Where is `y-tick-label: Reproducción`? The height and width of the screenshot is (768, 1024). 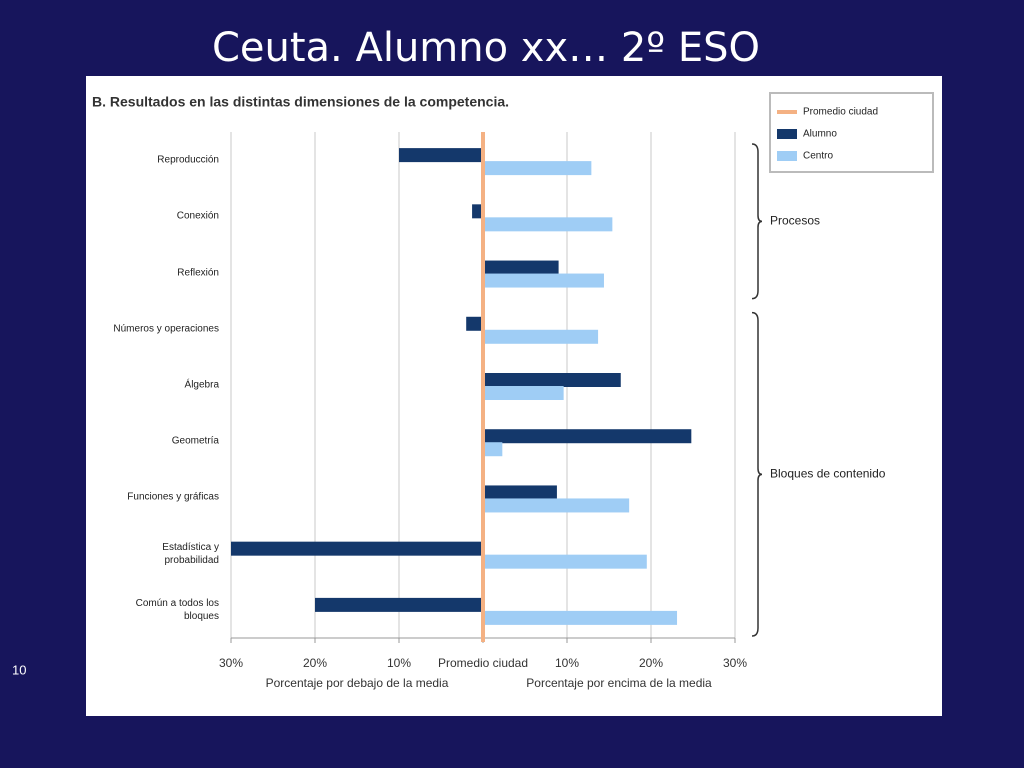 y-tick-label: Reproducción is located at coordinates (188, 160).